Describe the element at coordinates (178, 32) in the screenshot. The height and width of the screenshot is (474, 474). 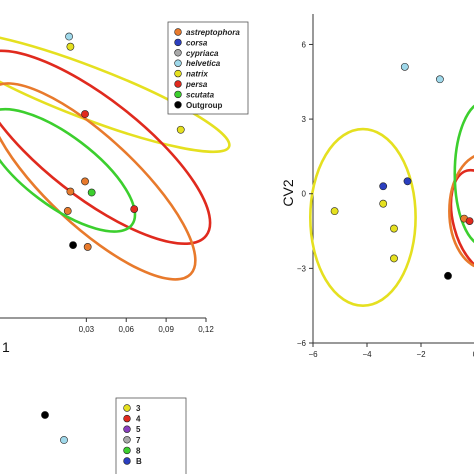
I see `left-legend-marker-astreptophora` at that location.